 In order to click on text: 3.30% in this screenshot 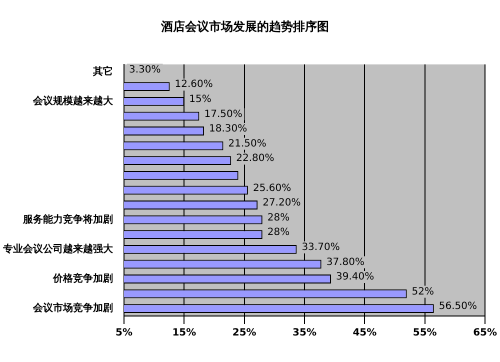, I will do `click(145, 70)`.